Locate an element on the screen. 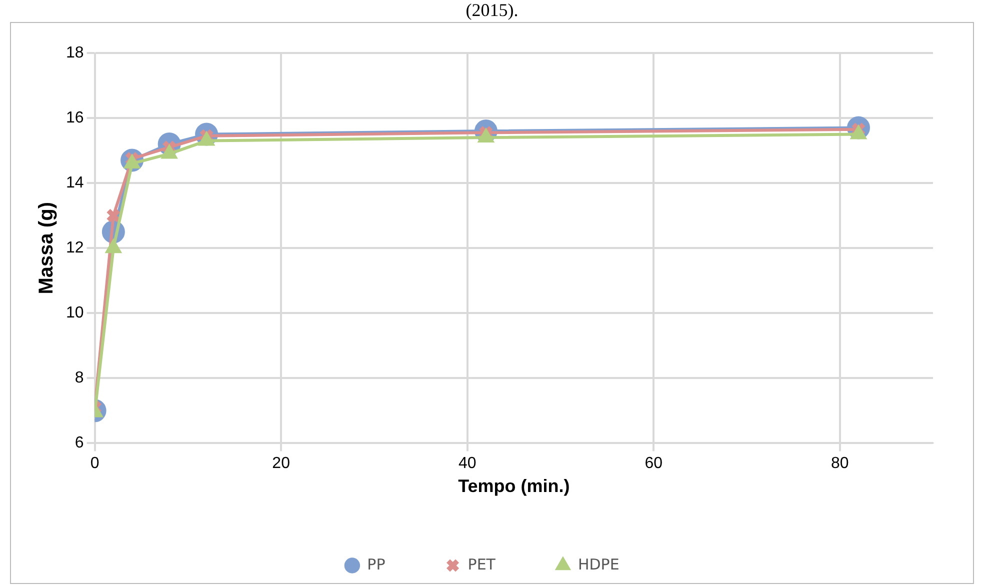  legend-label: PET is located at coordinates (482, 564).